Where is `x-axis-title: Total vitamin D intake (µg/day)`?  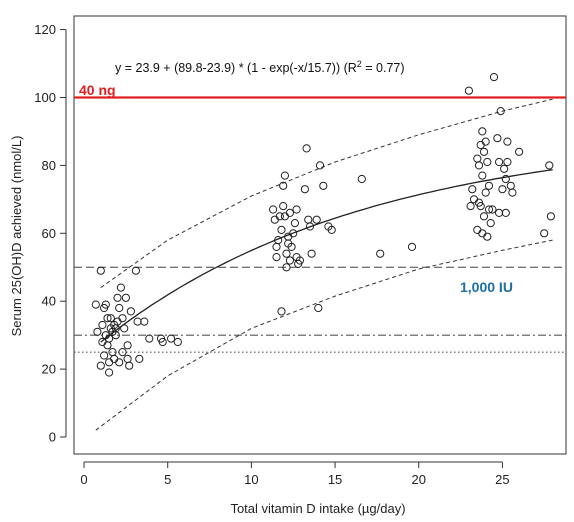 x-axis-title: Total vitamin D intake (µg/day) is located at coordinates (317, 508).